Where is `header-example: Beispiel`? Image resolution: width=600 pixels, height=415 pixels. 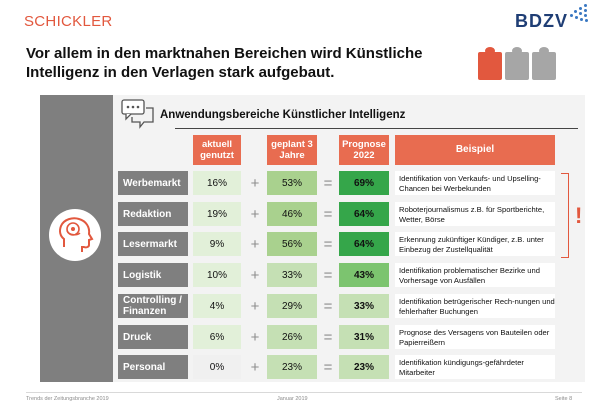 header-example: Beispiel is located at coordinates (475, 150).